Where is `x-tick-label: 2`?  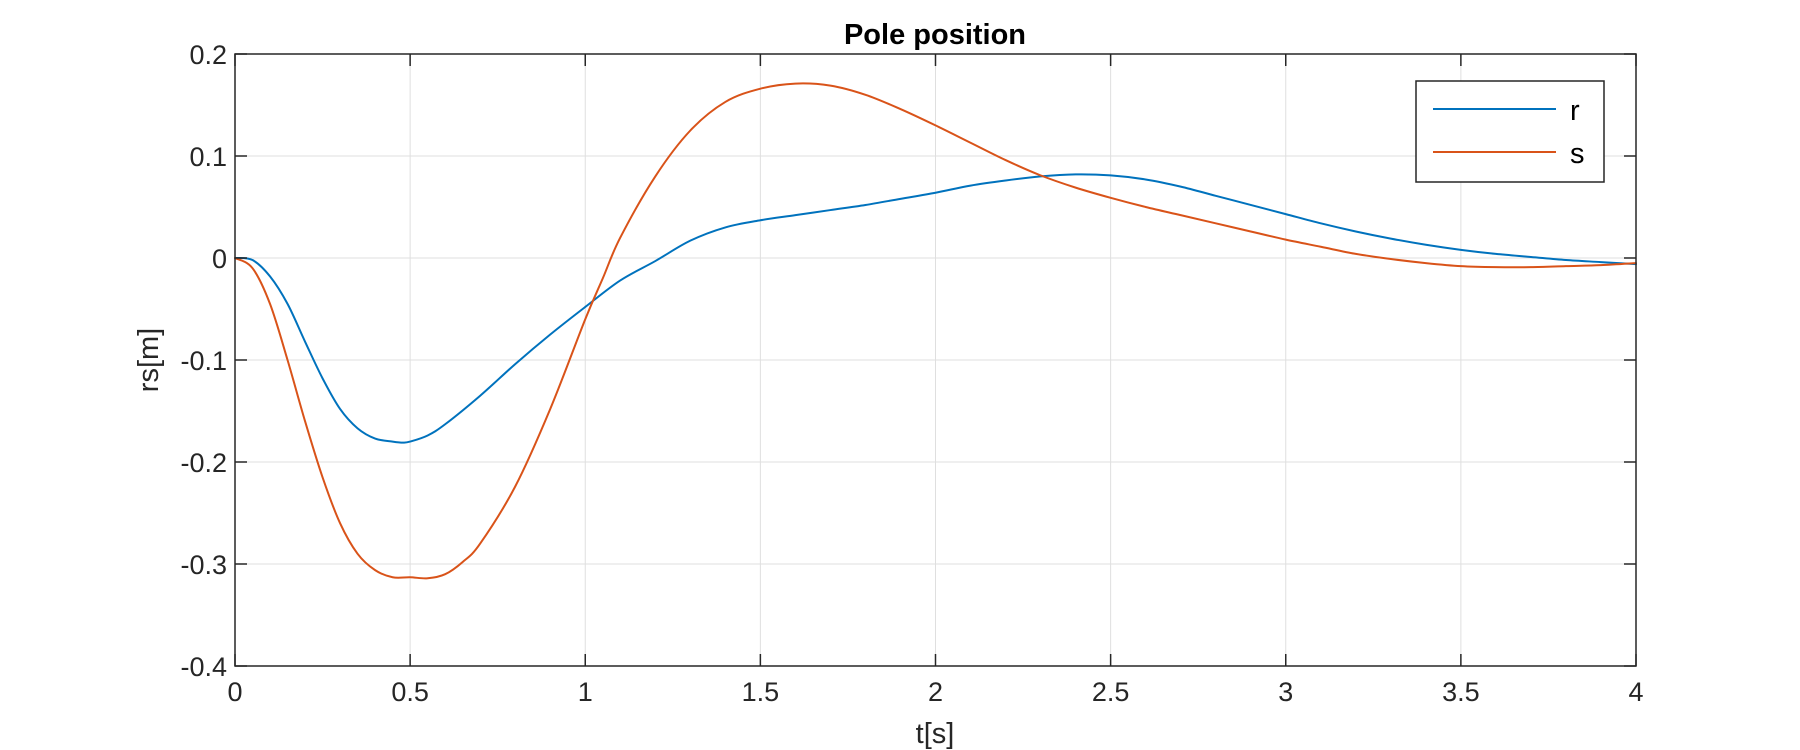
x-tick-label: 2 is located at coordinates (935, 692).